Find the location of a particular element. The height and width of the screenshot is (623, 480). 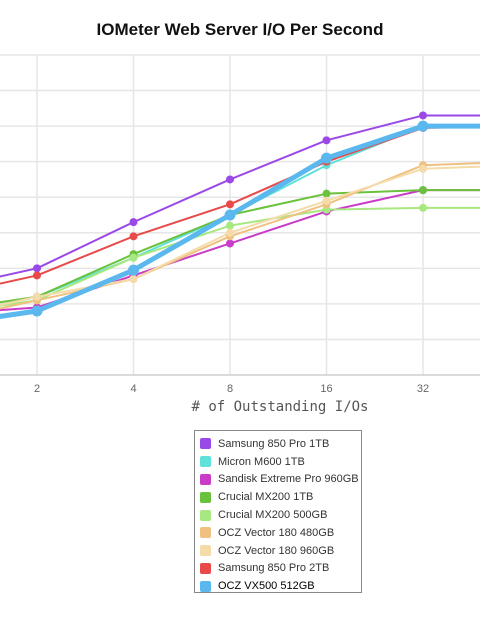

legend-item: OCZ VX500 512GB is located at coordinates (280, 586).